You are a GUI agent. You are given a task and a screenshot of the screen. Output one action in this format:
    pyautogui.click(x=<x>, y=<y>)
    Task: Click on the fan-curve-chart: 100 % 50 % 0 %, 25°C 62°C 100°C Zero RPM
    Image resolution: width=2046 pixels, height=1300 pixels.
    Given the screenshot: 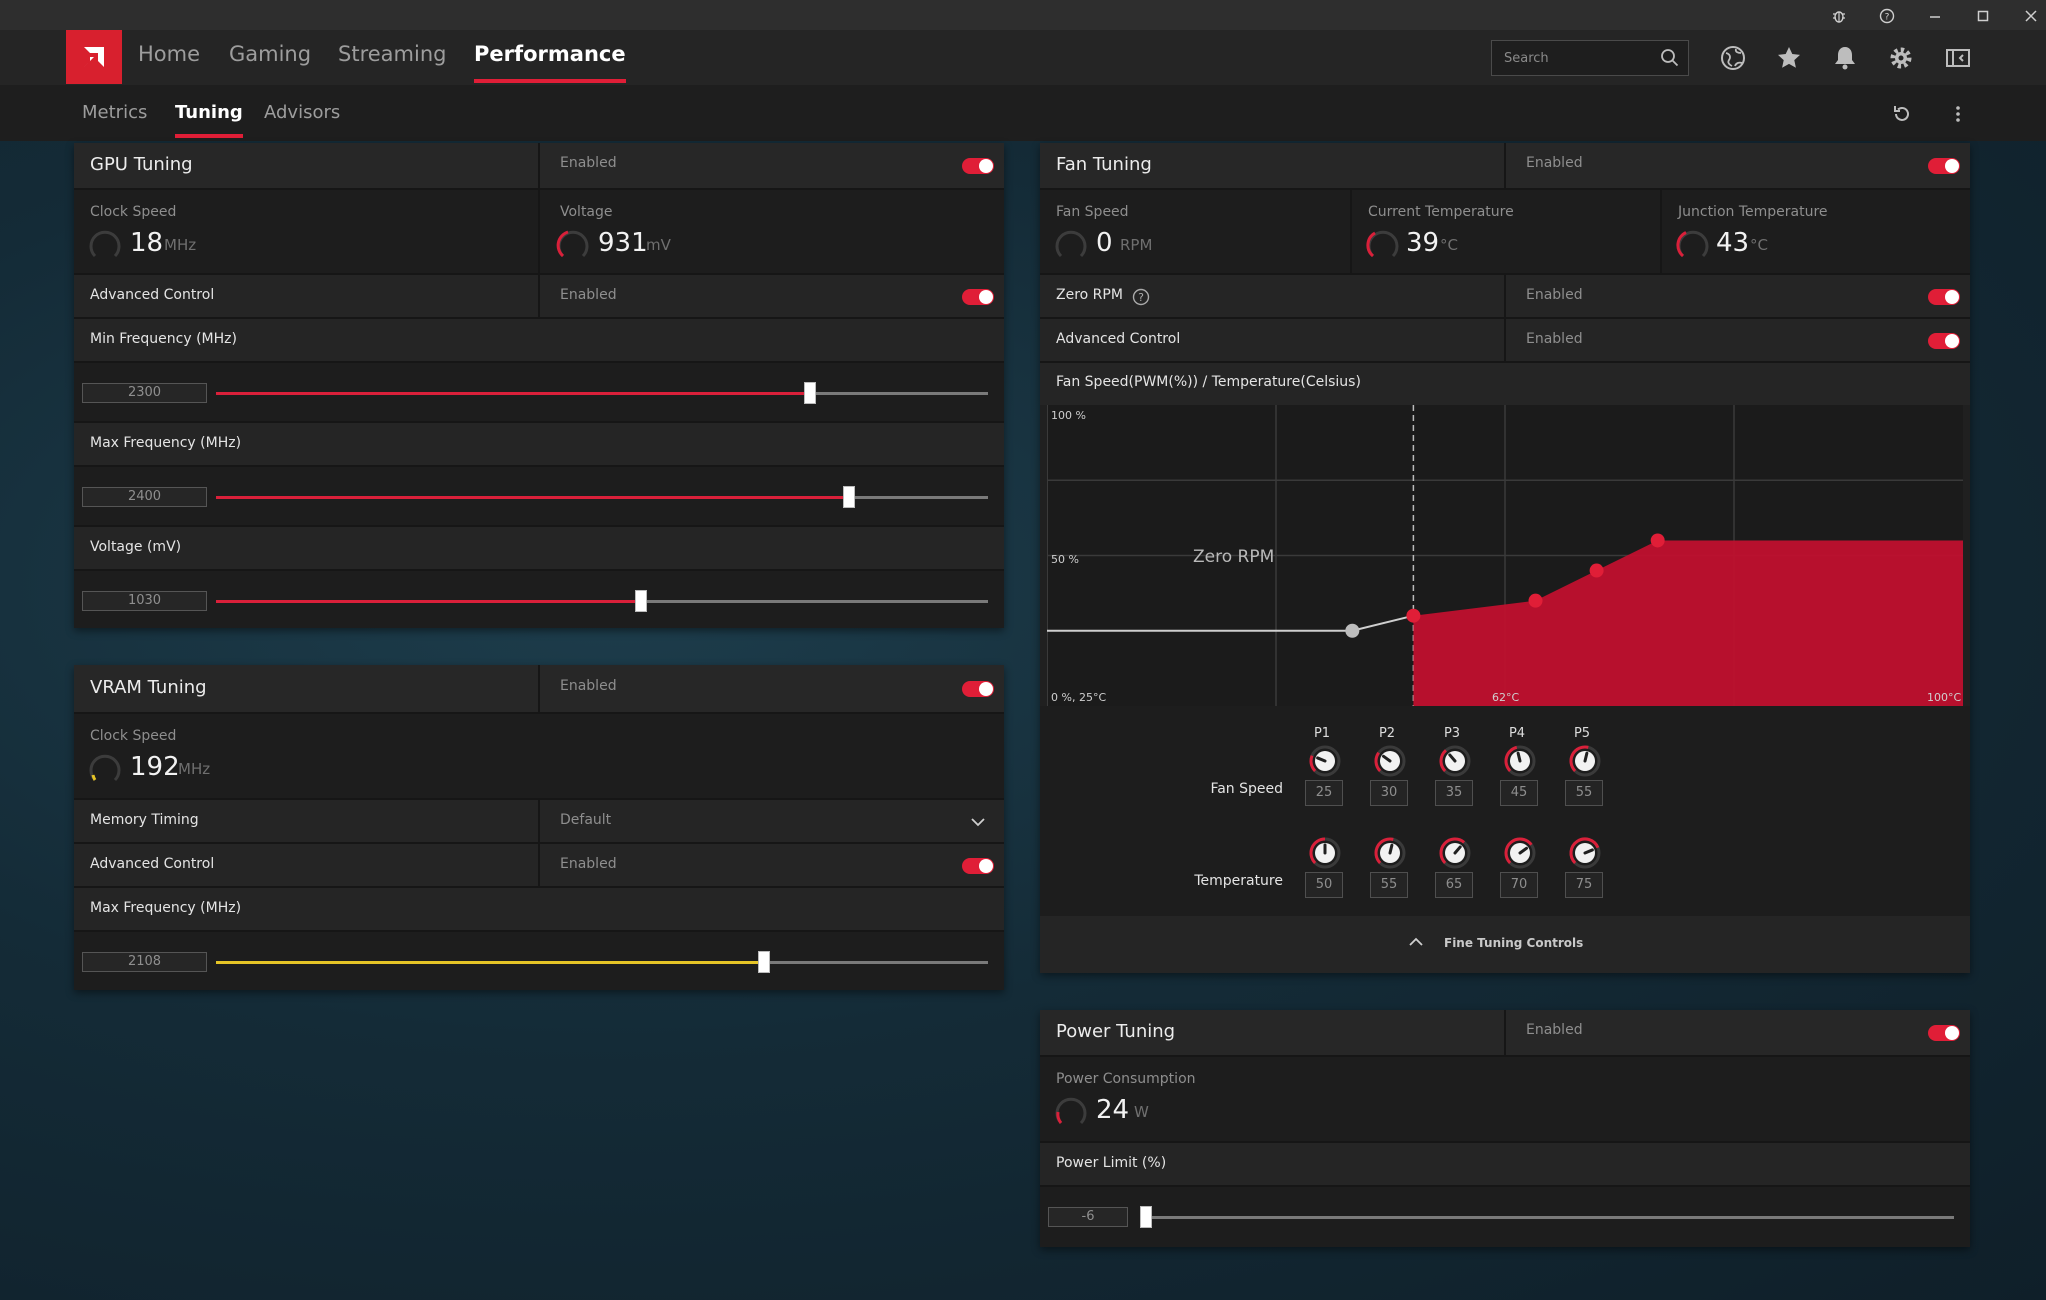 What is the action you would take?
    pyautogui.click(x=1505, y=555)
    